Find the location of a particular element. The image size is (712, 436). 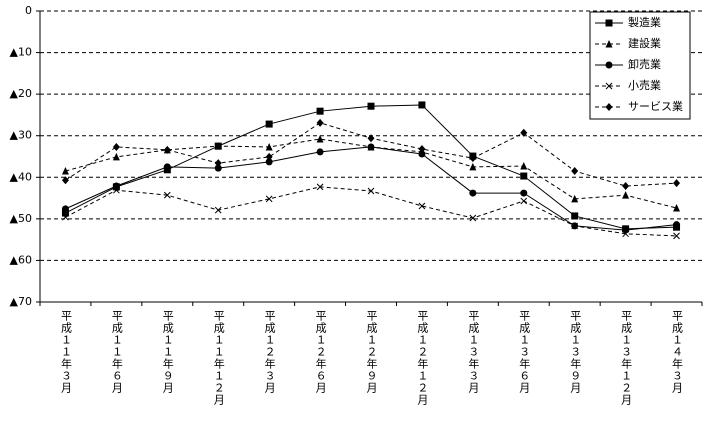

legend-label: 建設業 is located at coordinates (644, 43).